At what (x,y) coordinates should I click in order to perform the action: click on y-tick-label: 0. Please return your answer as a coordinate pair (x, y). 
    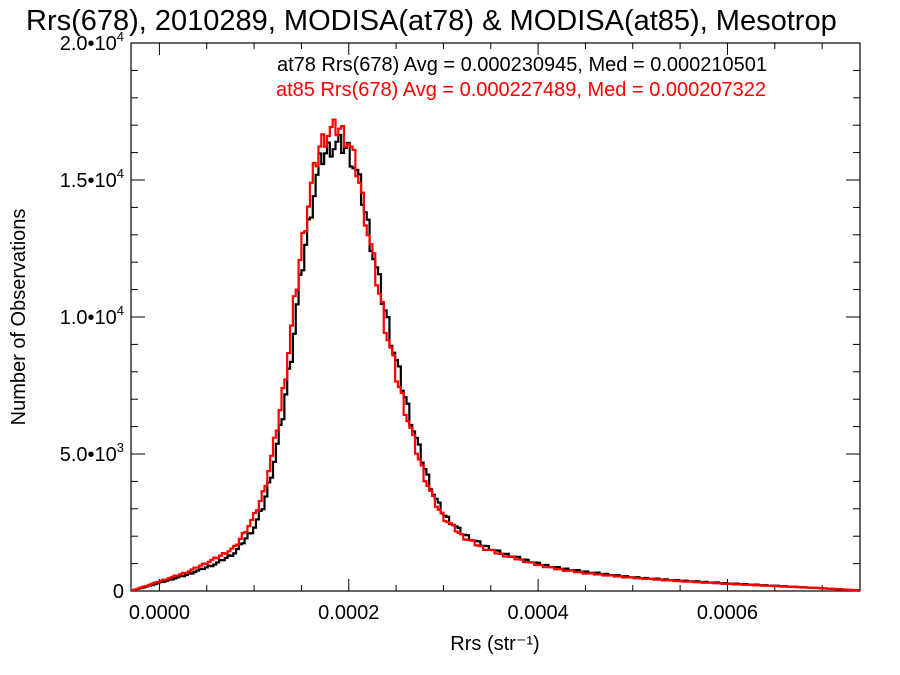
    Looking at the image, I should click on (118, 592).